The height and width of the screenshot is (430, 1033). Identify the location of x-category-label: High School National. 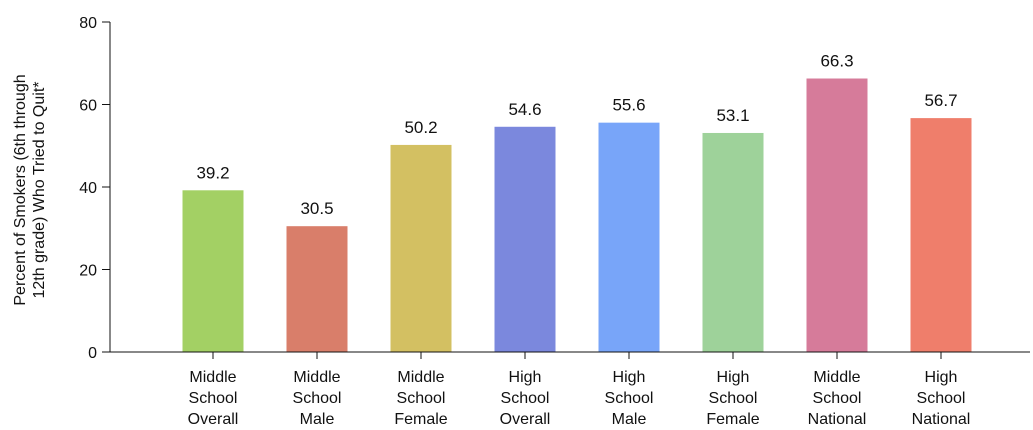
(941, 398).